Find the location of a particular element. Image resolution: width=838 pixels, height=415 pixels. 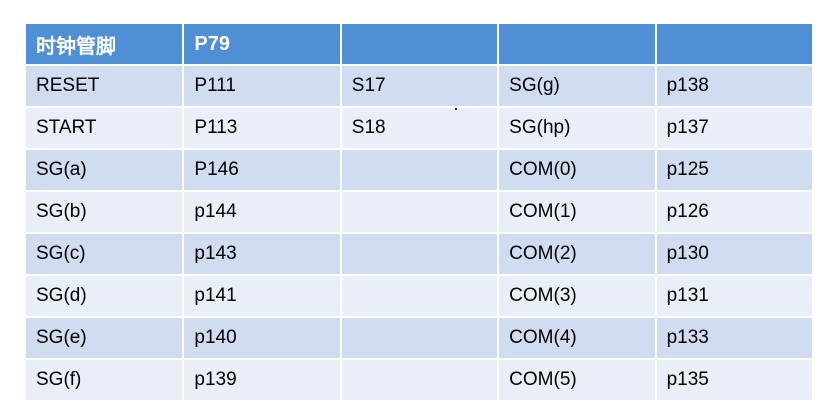

header-cell: P79 is located at coordinates (262, 44).